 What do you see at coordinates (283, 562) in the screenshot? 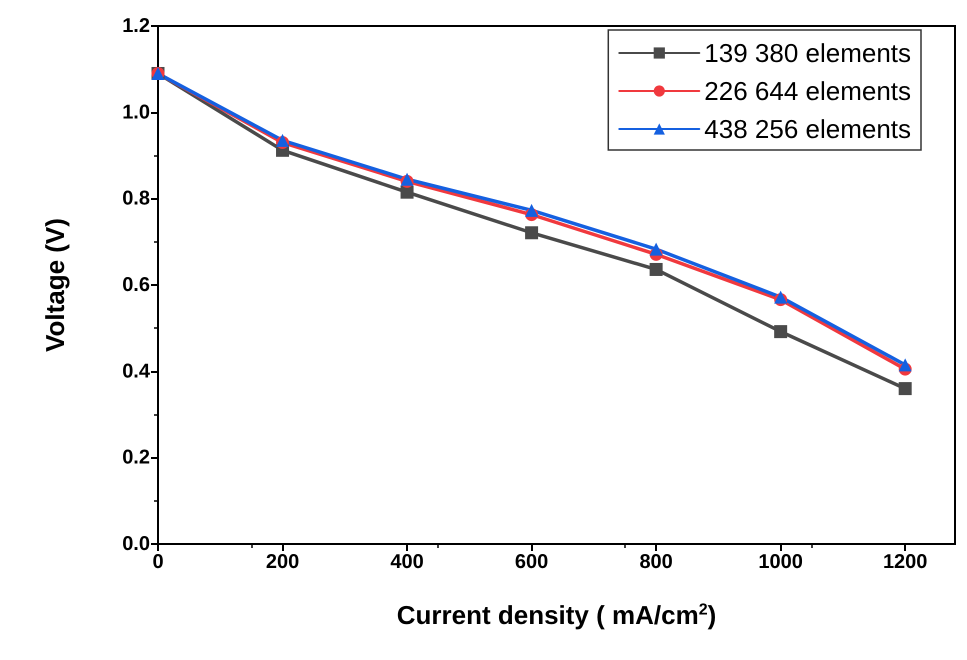
I see `x-tick-label: 200` at bounding box center [283, 562].